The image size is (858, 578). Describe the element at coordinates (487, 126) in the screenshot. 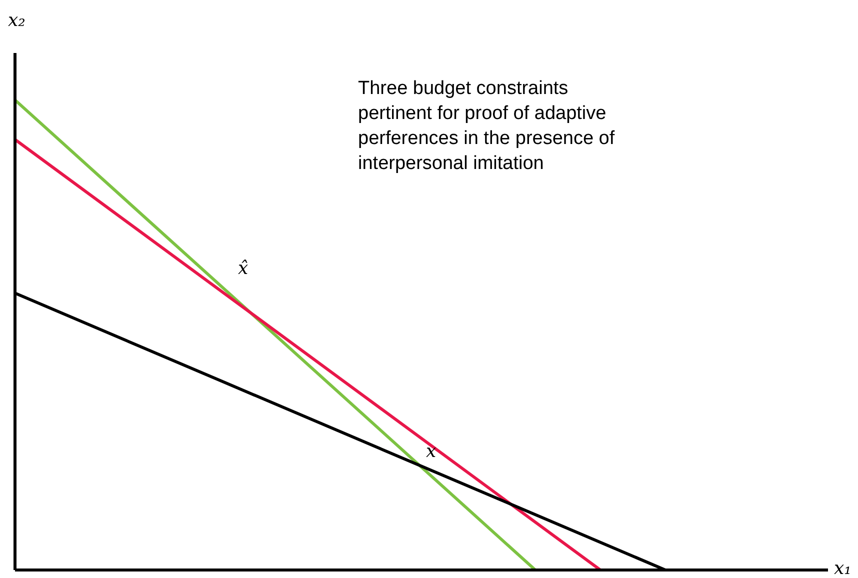

I see `text: Three budget constraints pertinent for proof of adaptive perferences in the presence of interpersonal imitation` at that location.